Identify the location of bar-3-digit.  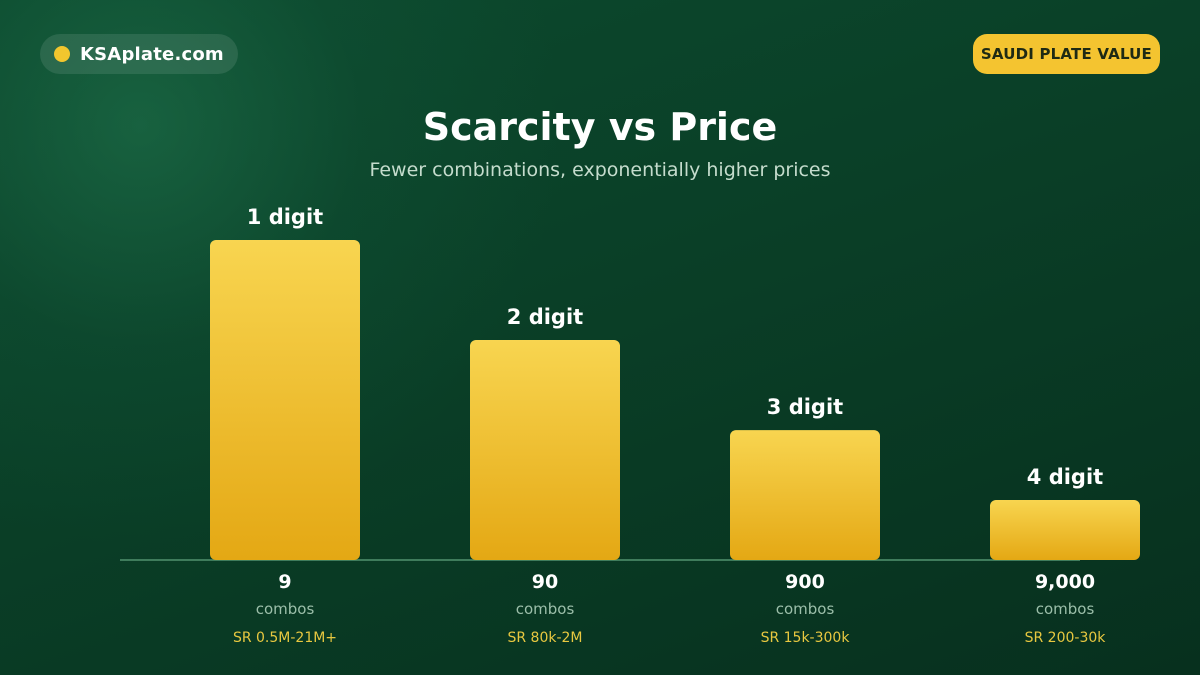
(805, 495).